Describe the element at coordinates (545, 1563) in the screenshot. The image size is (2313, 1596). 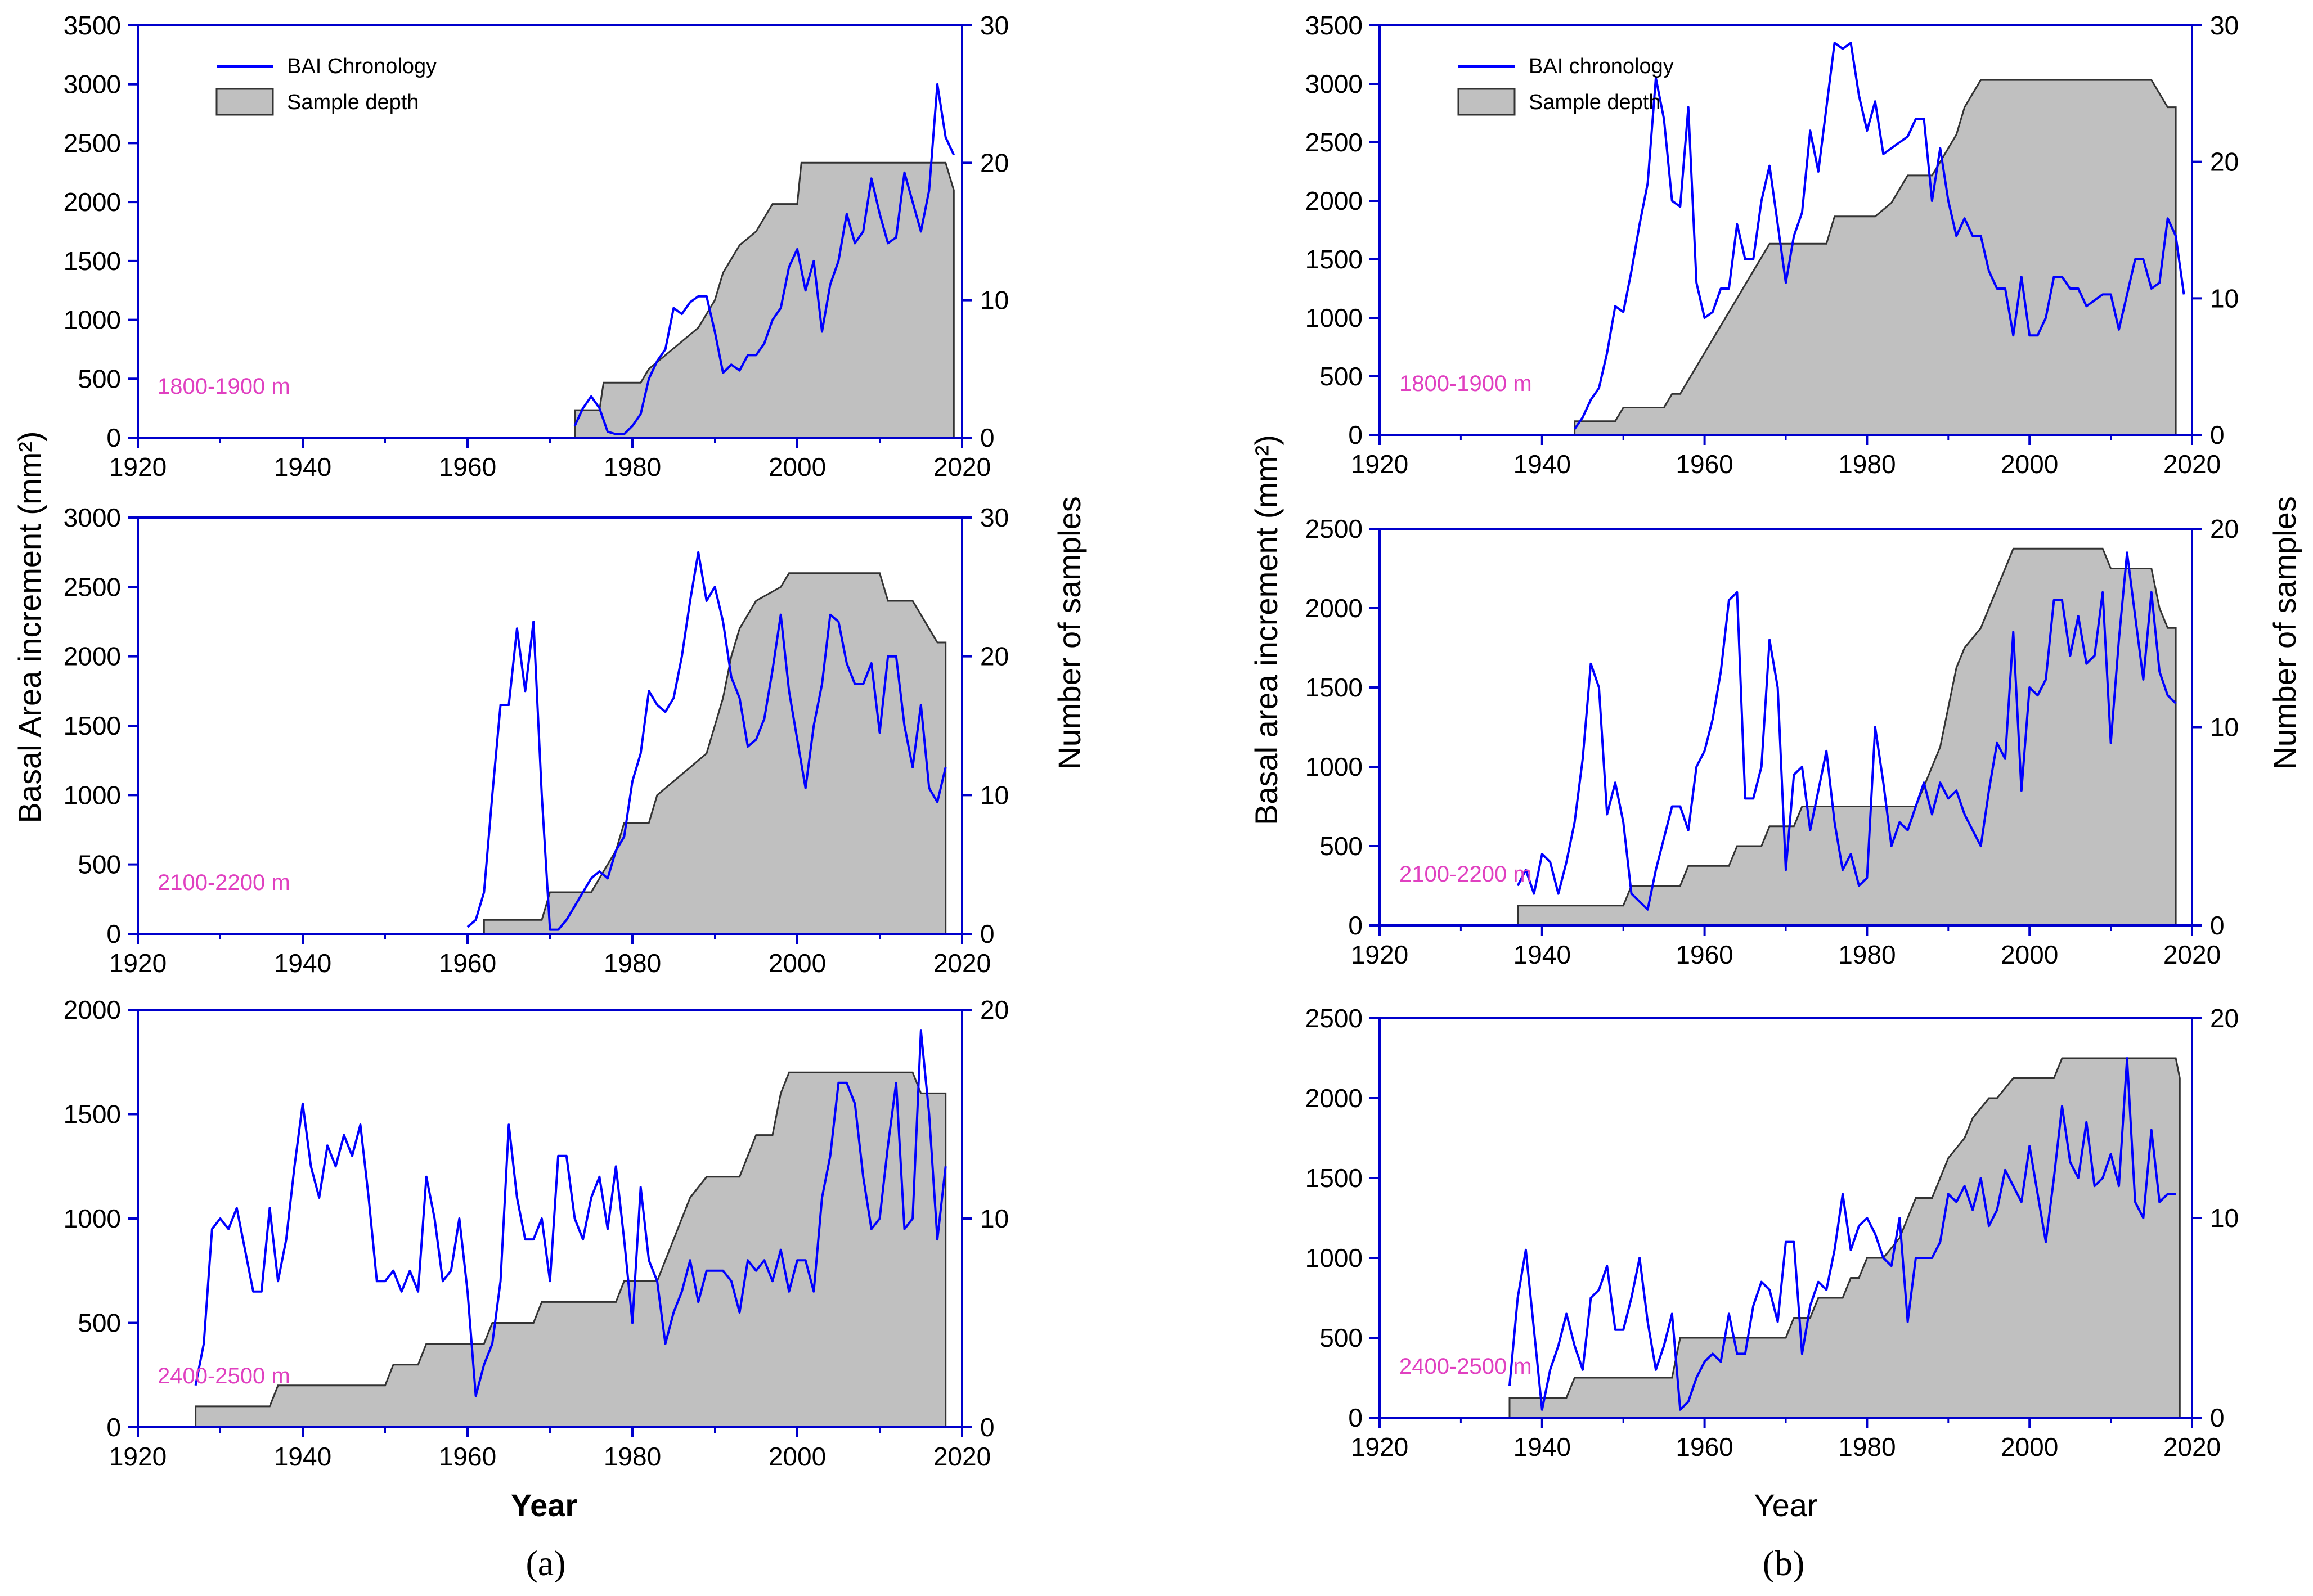
I see `panel-a-label: (a)` at that location.